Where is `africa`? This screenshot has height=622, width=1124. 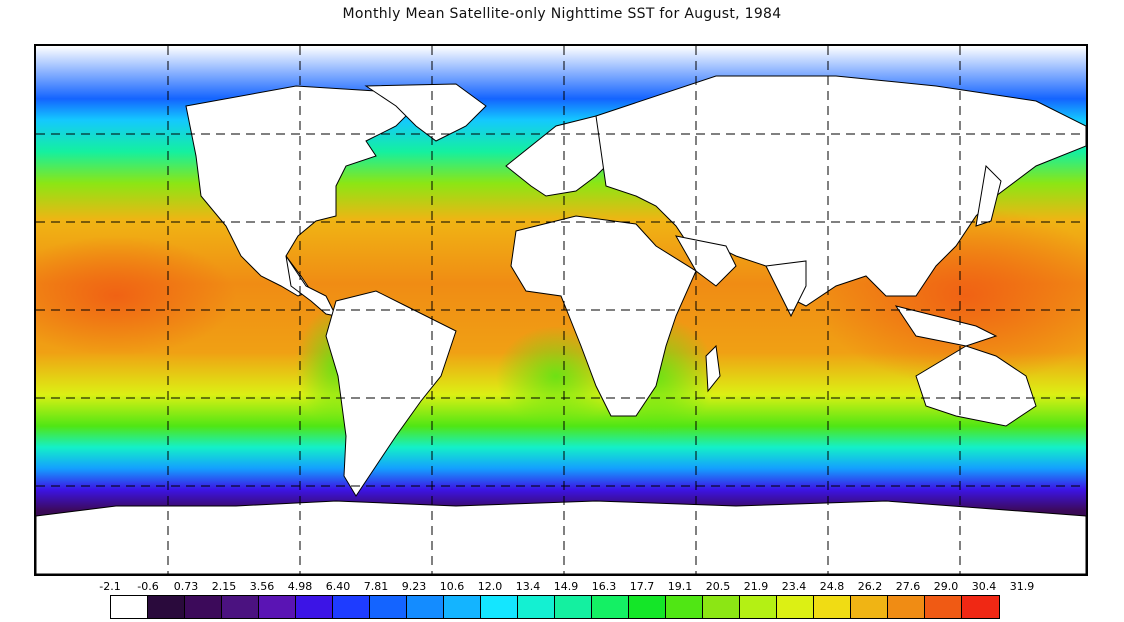
africa is located at coordinates (603, 316).